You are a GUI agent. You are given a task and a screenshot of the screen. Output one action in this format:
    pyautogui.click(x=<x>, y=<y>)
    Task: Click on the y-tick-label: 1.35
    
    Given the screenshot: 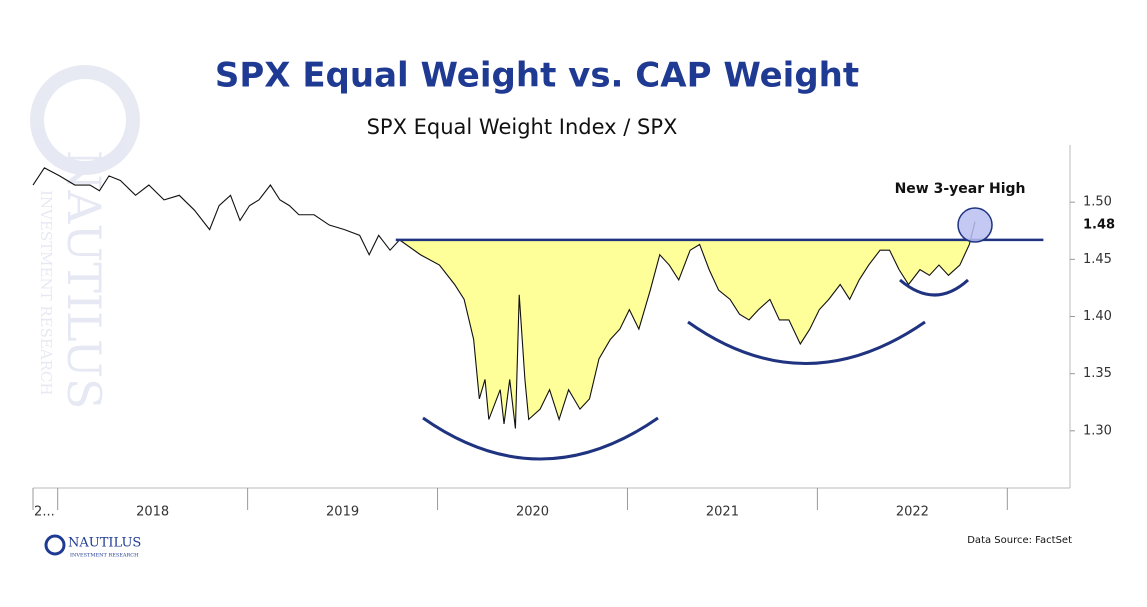 What is the action you would take?
    pyautogui.click(x=1097, y=373)
    